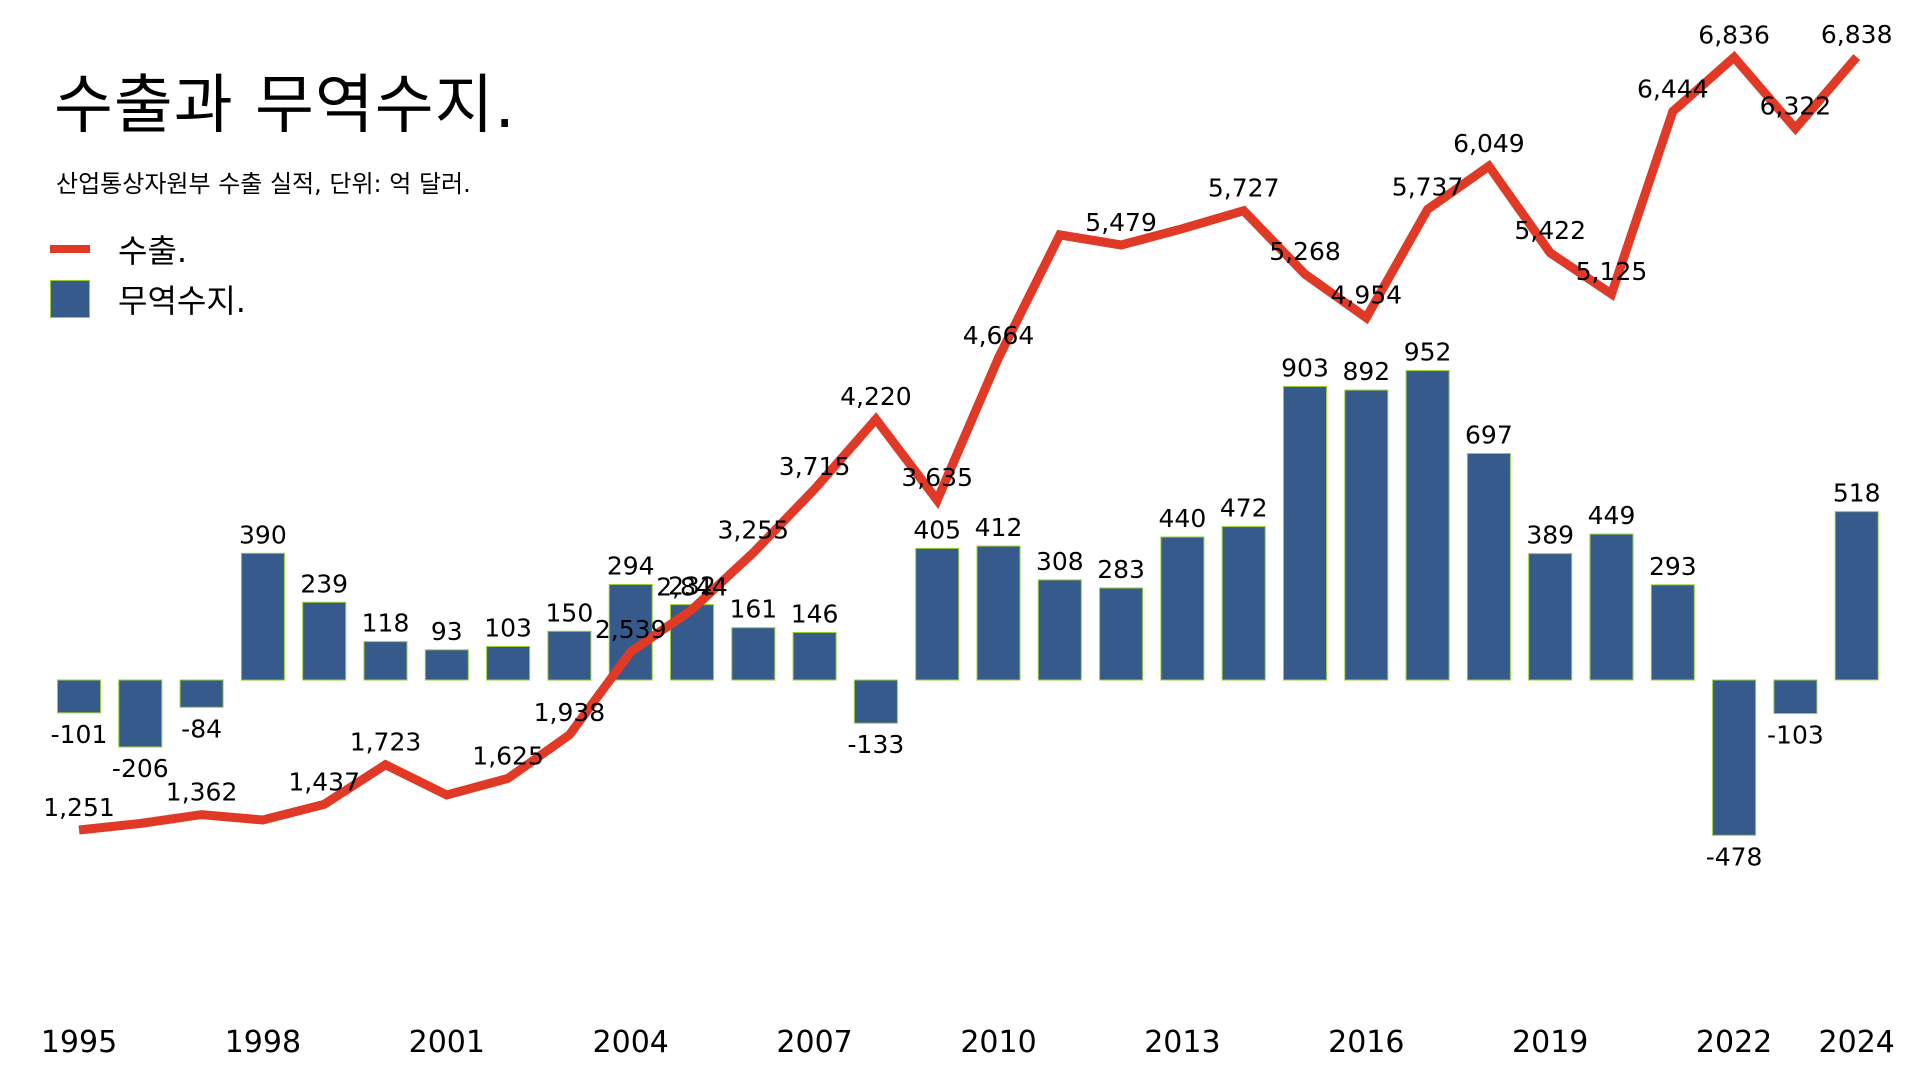  I want to click on line-label-1997: 1,362, so click(202, 792).